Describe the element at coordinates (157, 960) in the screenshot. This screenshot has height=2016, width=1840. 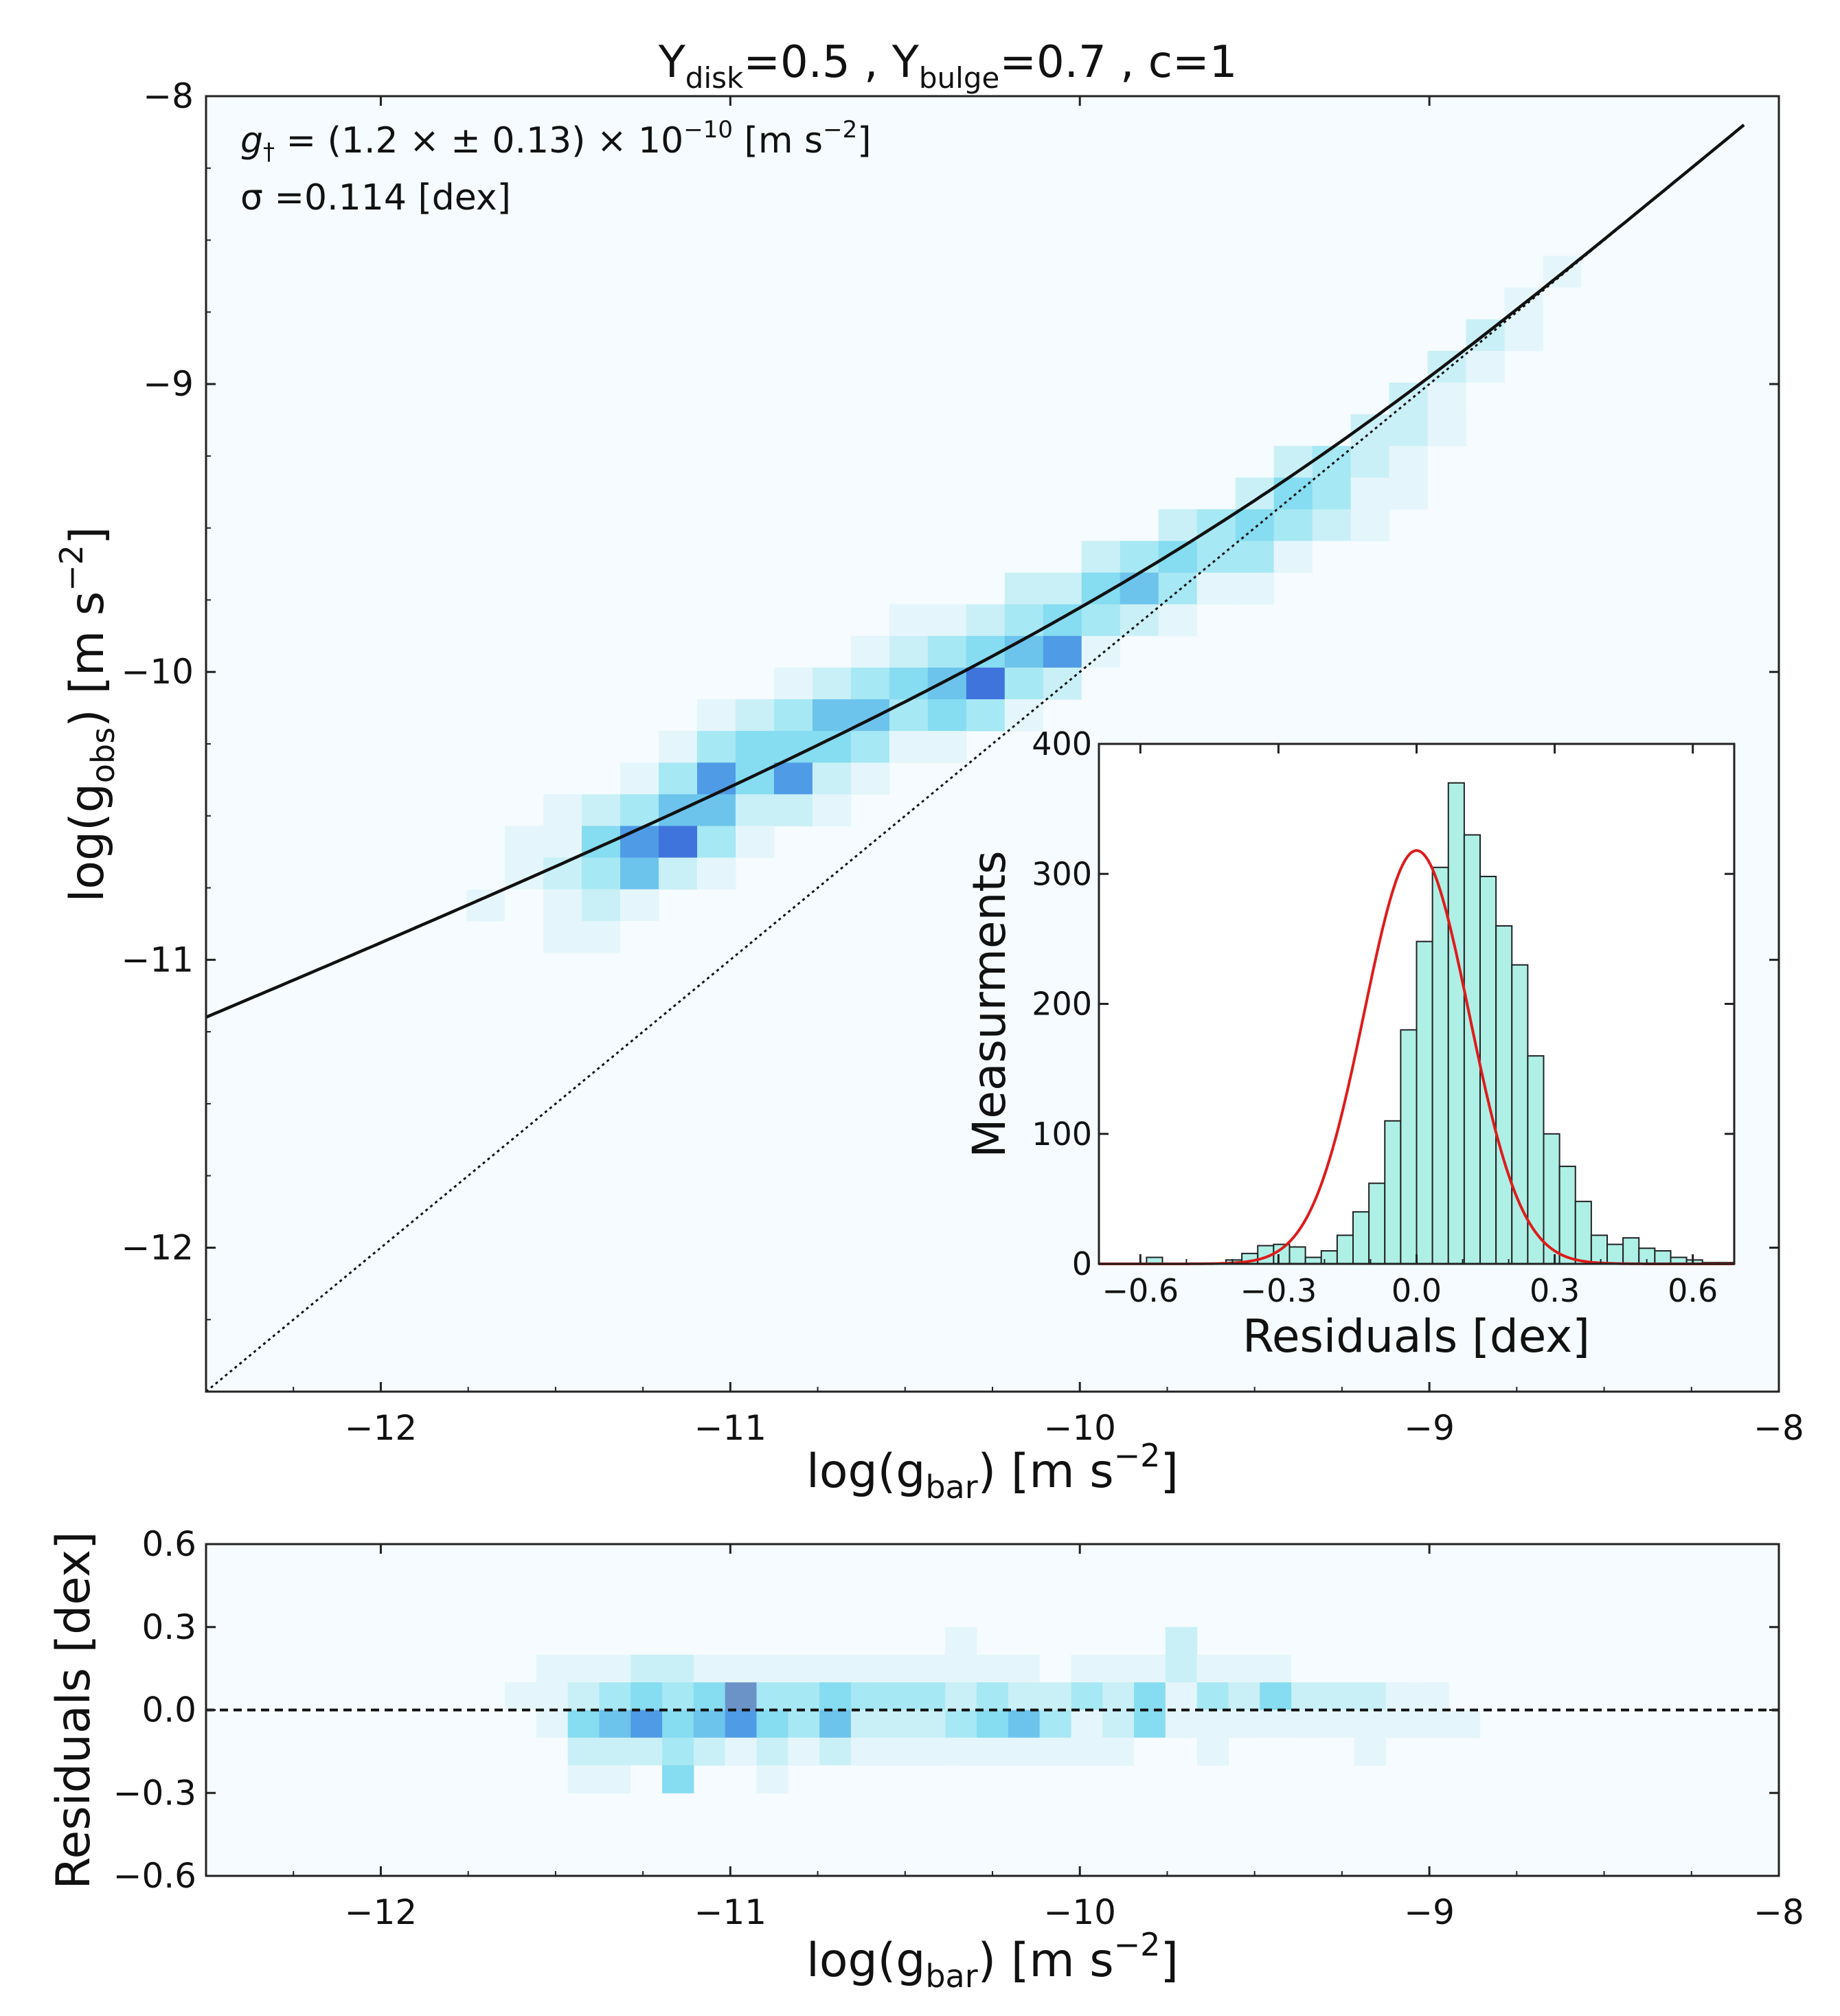
I see `main-y-tick-label: −11` at that location.